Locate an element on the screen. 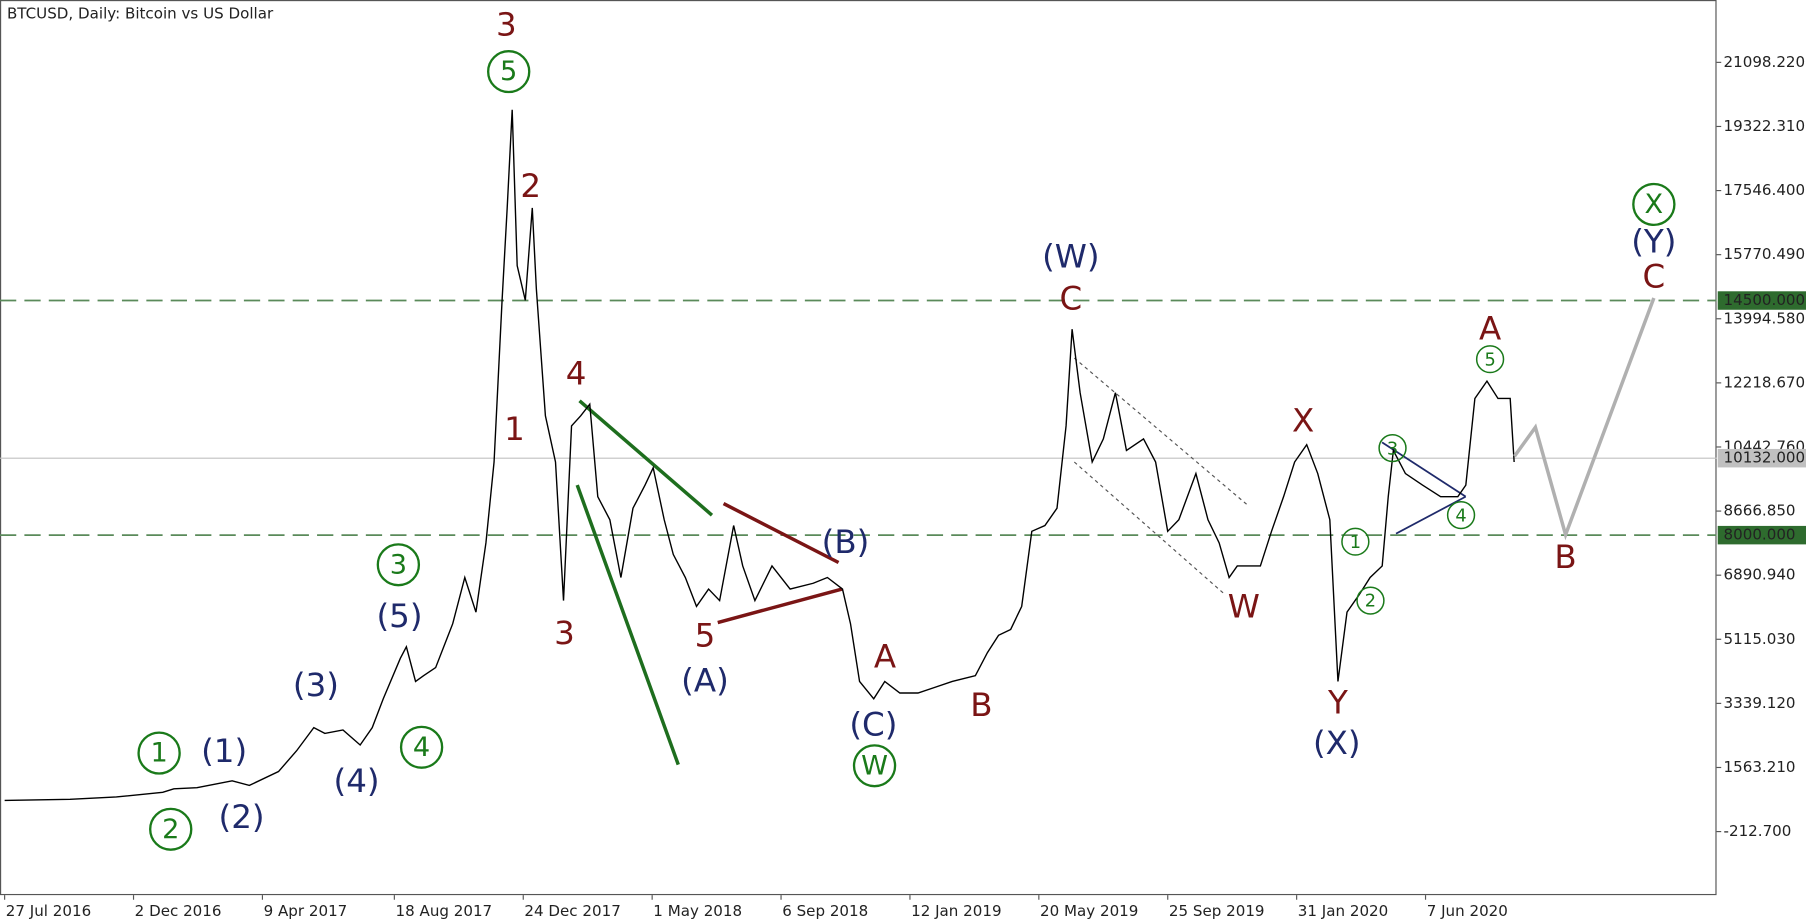  wave-label: (A) is located at coordinates (705, 681).